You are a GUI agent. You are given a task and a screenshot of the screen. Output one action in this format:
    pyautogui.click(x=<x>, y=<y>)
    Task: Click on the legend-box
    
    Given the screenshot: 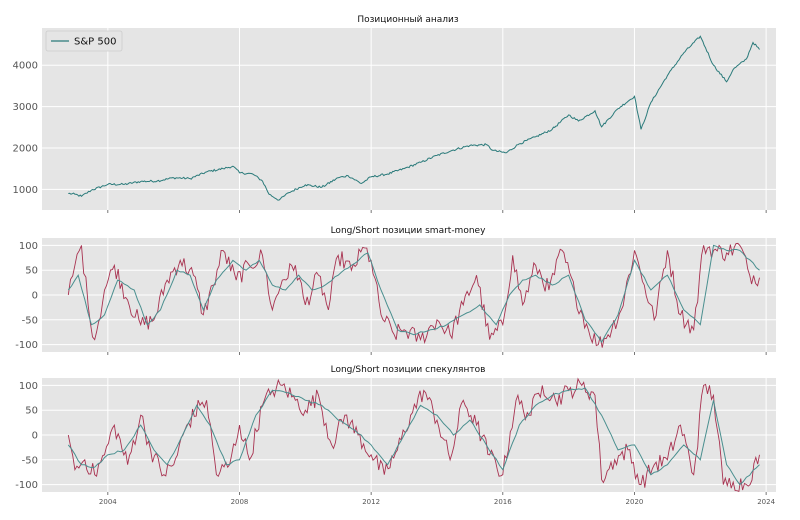 What is the action you would take?
    pyautogui.click(x=84, y=41)
    